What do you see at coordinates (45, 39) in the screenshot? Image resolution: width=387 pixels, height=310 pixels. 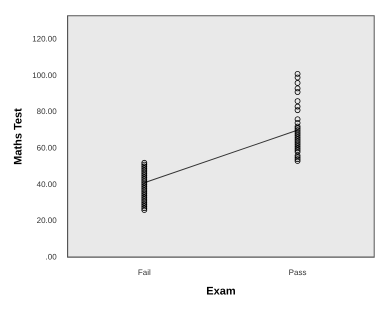 I see `y-tick-label: 120.00` at bounding box center [45, 39].